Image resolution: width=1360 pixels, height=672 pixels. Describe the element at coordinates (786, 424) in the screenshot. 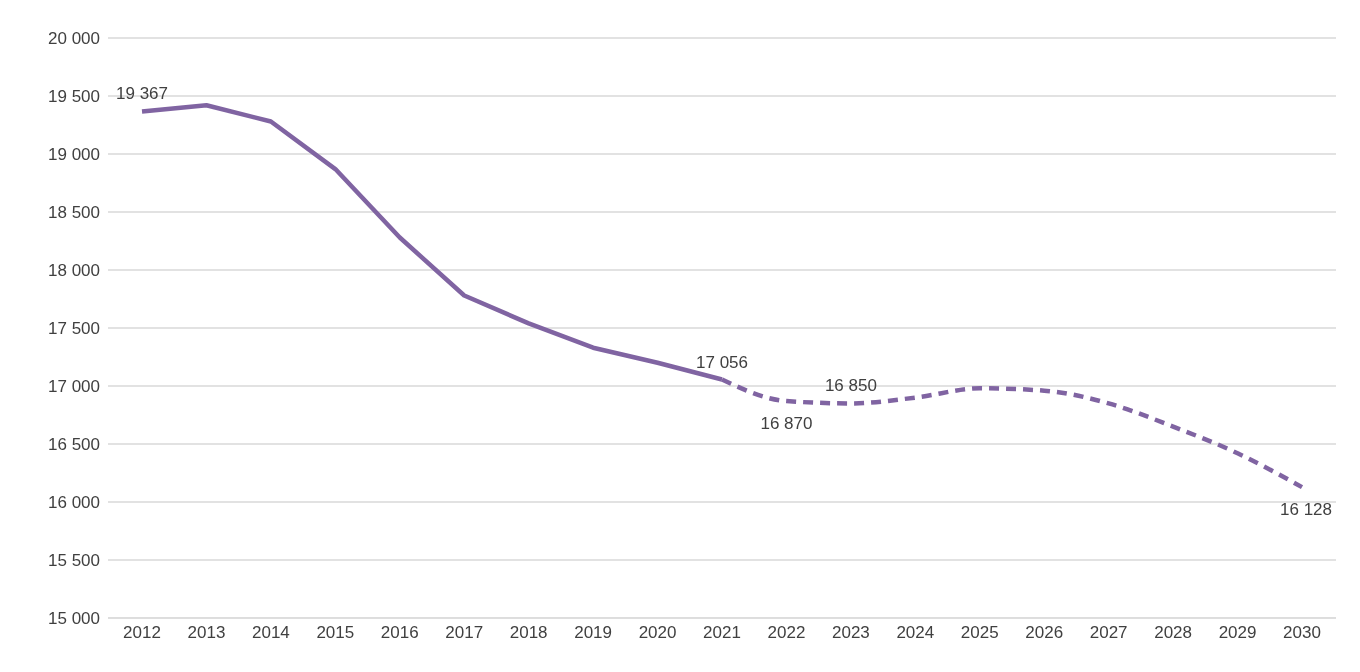

I see `data-label: 16 870` at that location.